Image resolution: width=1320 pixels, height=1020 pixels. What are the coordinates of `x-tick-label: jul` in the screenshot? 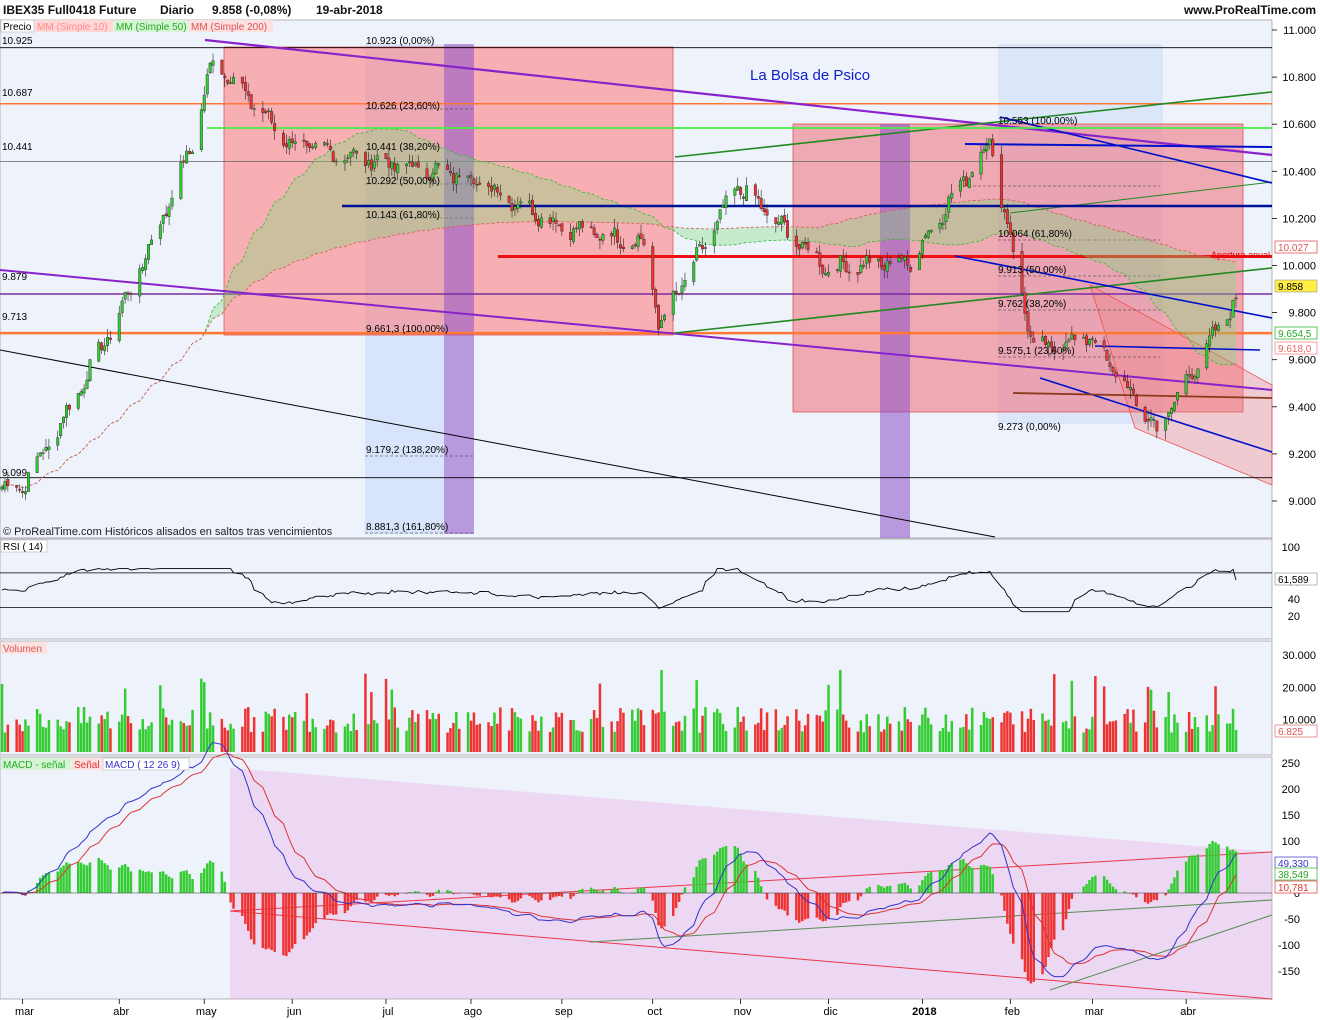 It's located at (387, 1012).